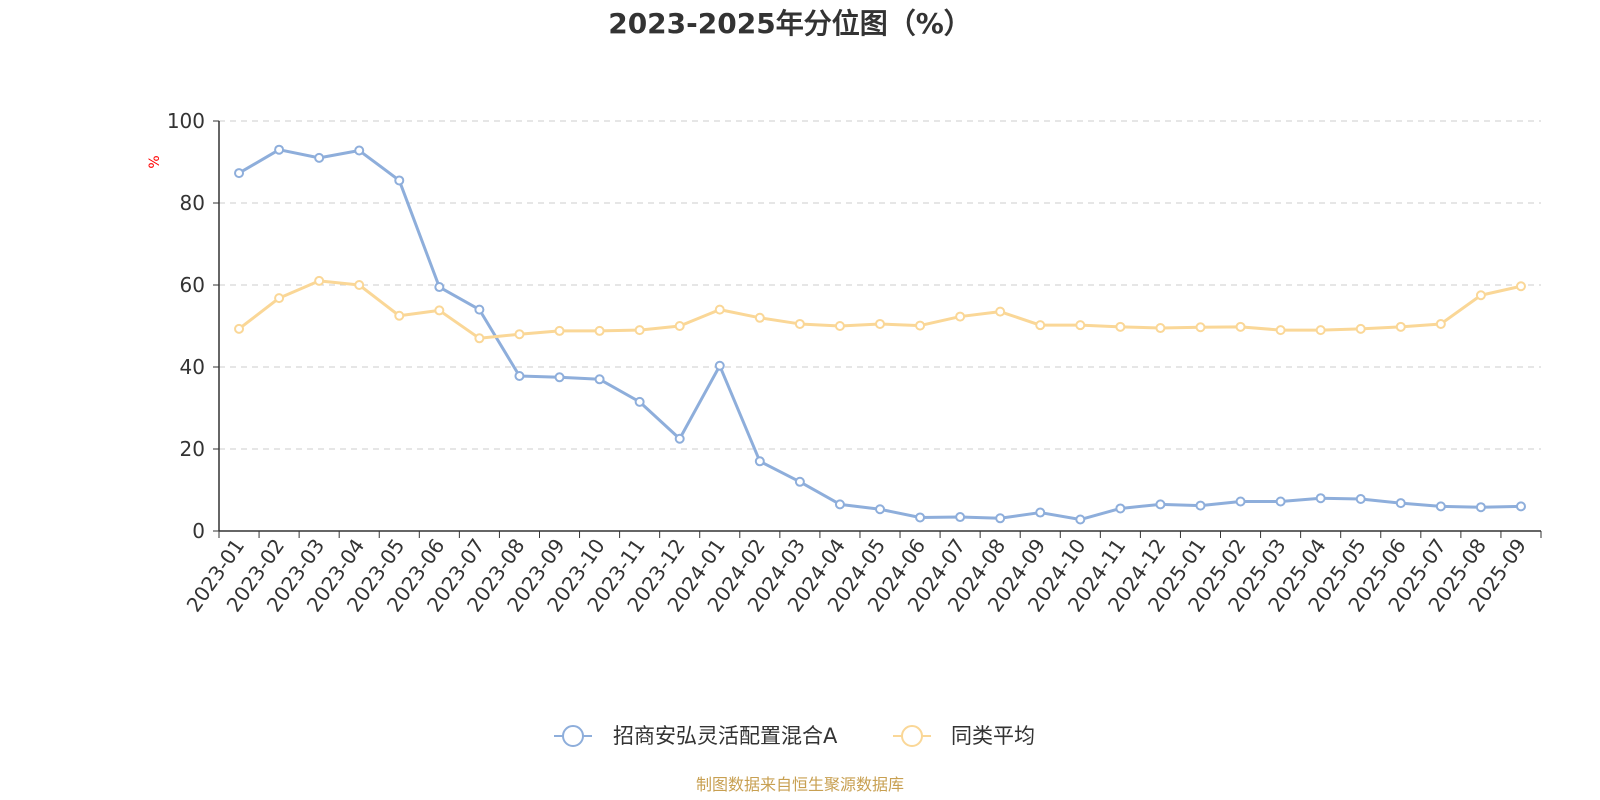  I want to click on legend-item-series-1: 招商安弘灵活配置混合A, so click(696, 736).